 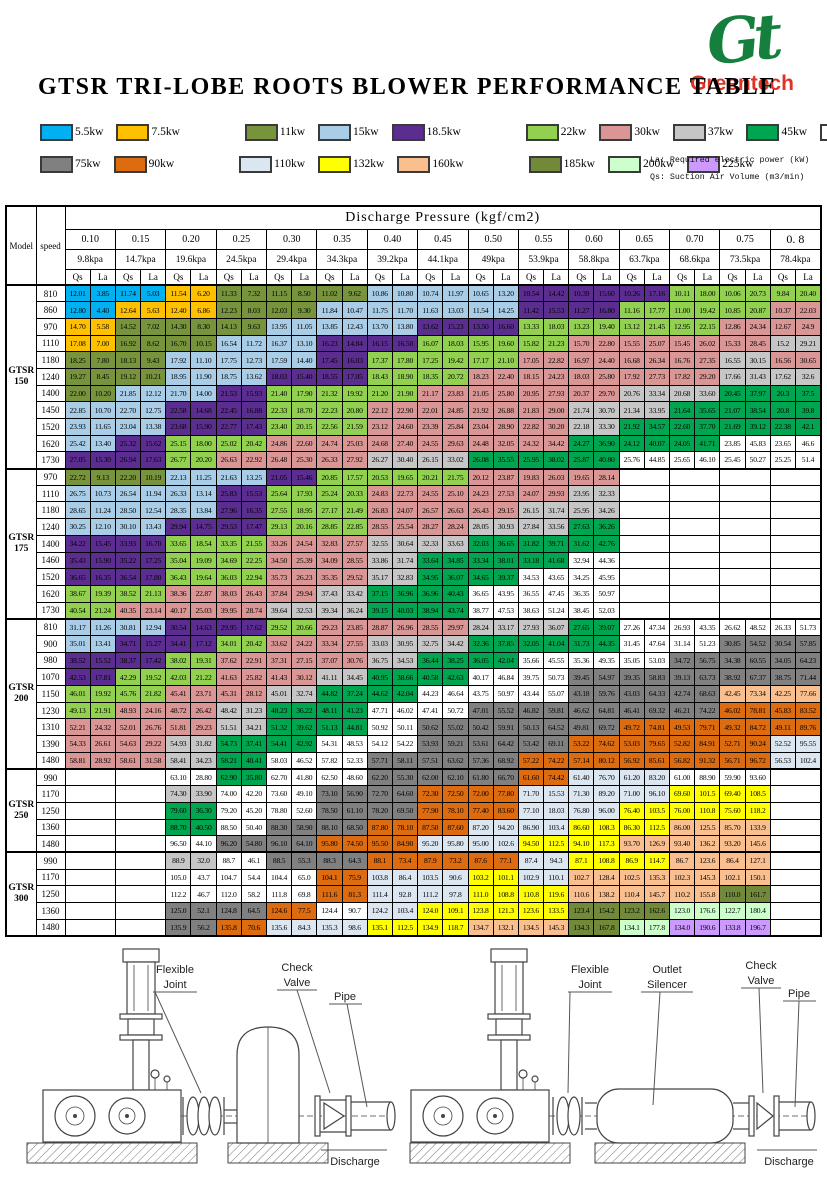 What do you see at coordinates (405, 343) in the screenshot?
I see `la-cell: 16.50` at bounding box center [405, 343].